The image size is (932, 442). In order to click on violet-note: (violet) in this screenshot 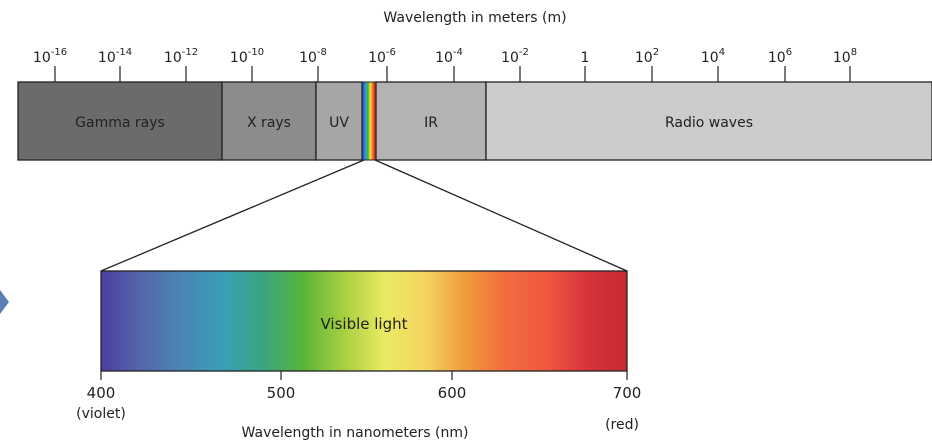, I will do `click(101, 414)`.